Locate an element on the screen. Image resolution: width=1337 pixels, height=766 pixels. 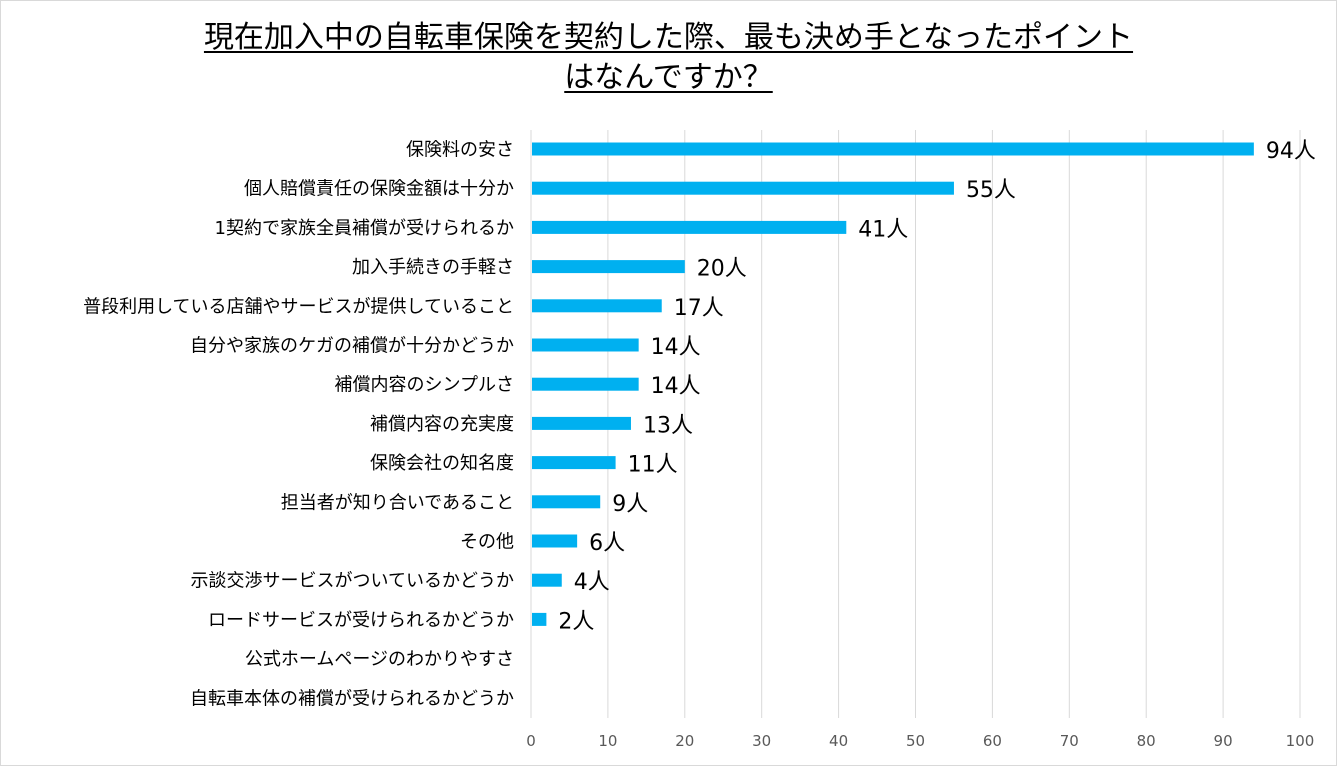
value-label: 11人 is located at coordinates (653, 465).